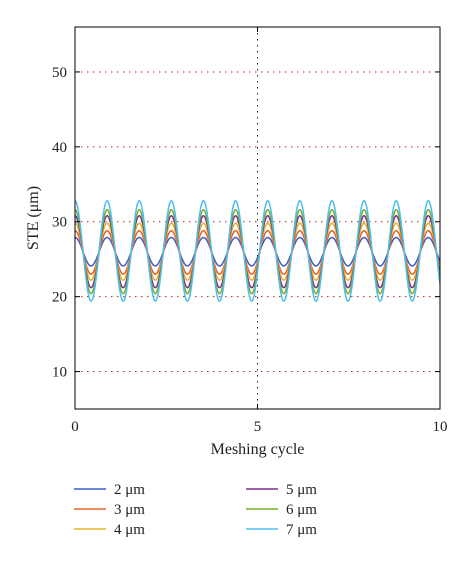 This screenshot has height=566, width=474. Describe the element at coordinates (75, 427) in the screenshot. I see `x-tick-label: 0` at that location.